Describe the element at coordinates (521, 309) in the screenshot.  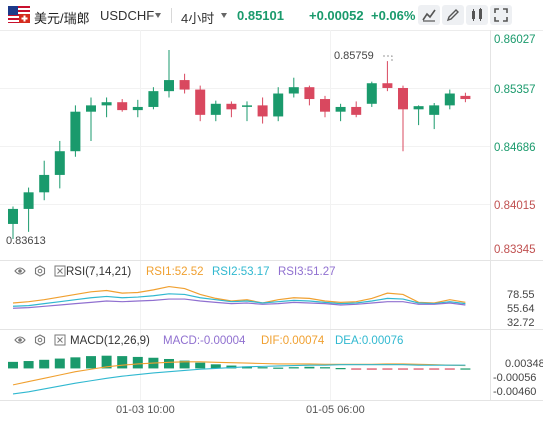
I see `rsi-axis-label: 55.64` at that location.